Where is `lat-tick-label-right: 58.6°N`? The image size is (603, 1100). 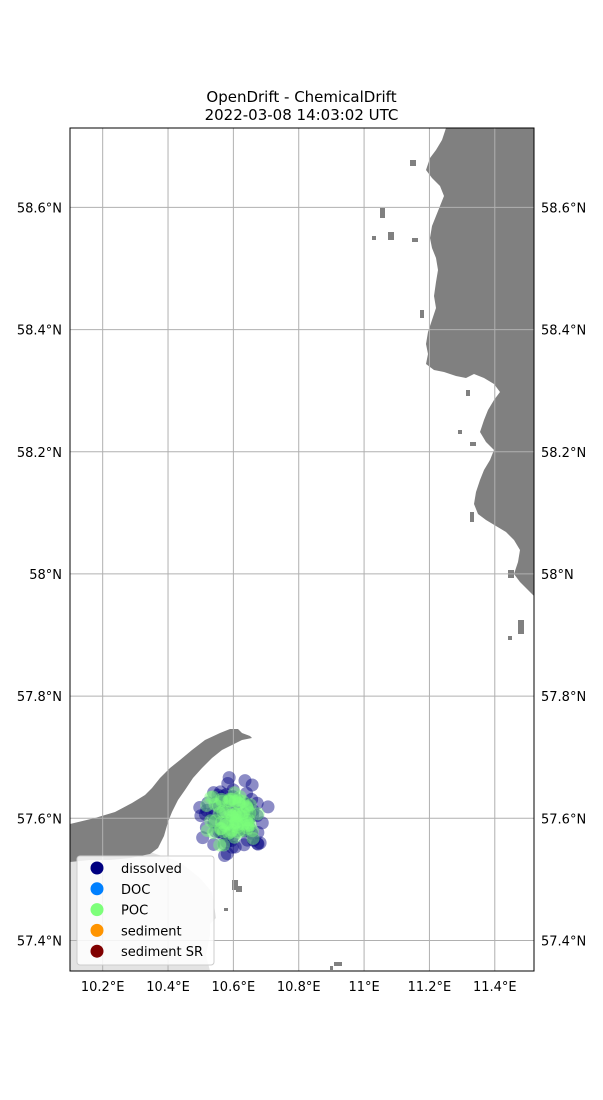
lat-tick-label-right: 58.6°N is located at coordinates (563, 208).